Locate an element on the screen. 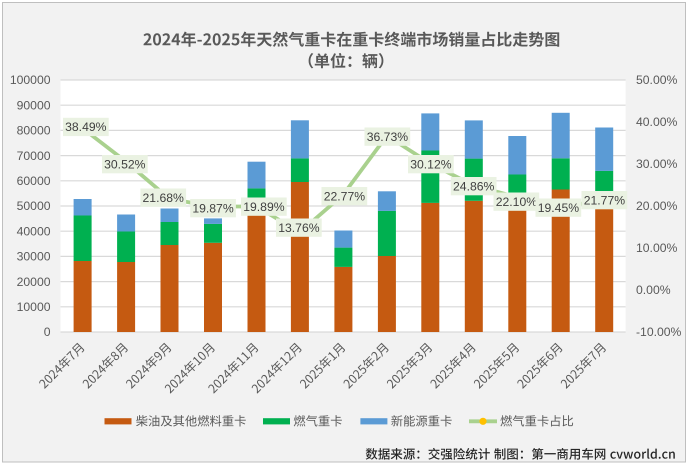 This screenshot has width=689, height=471. svg-text: 38.49% is located at coordinates (85, 127).